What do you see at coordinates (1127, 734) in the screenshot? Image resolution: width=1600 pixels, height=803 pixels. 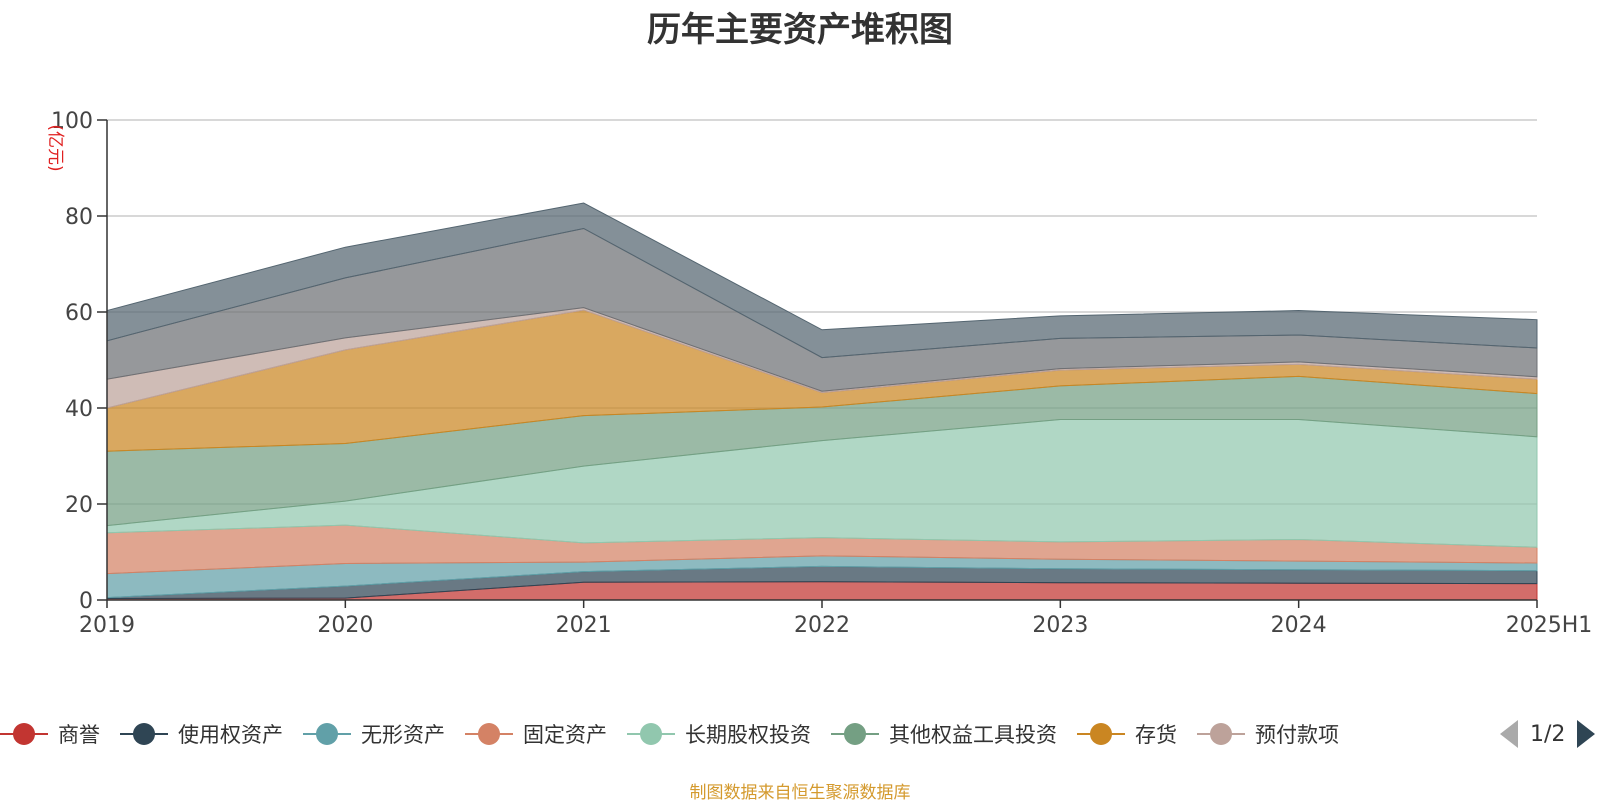 I see `legend-item-7: 存货` at bounding box center [1127, 734].